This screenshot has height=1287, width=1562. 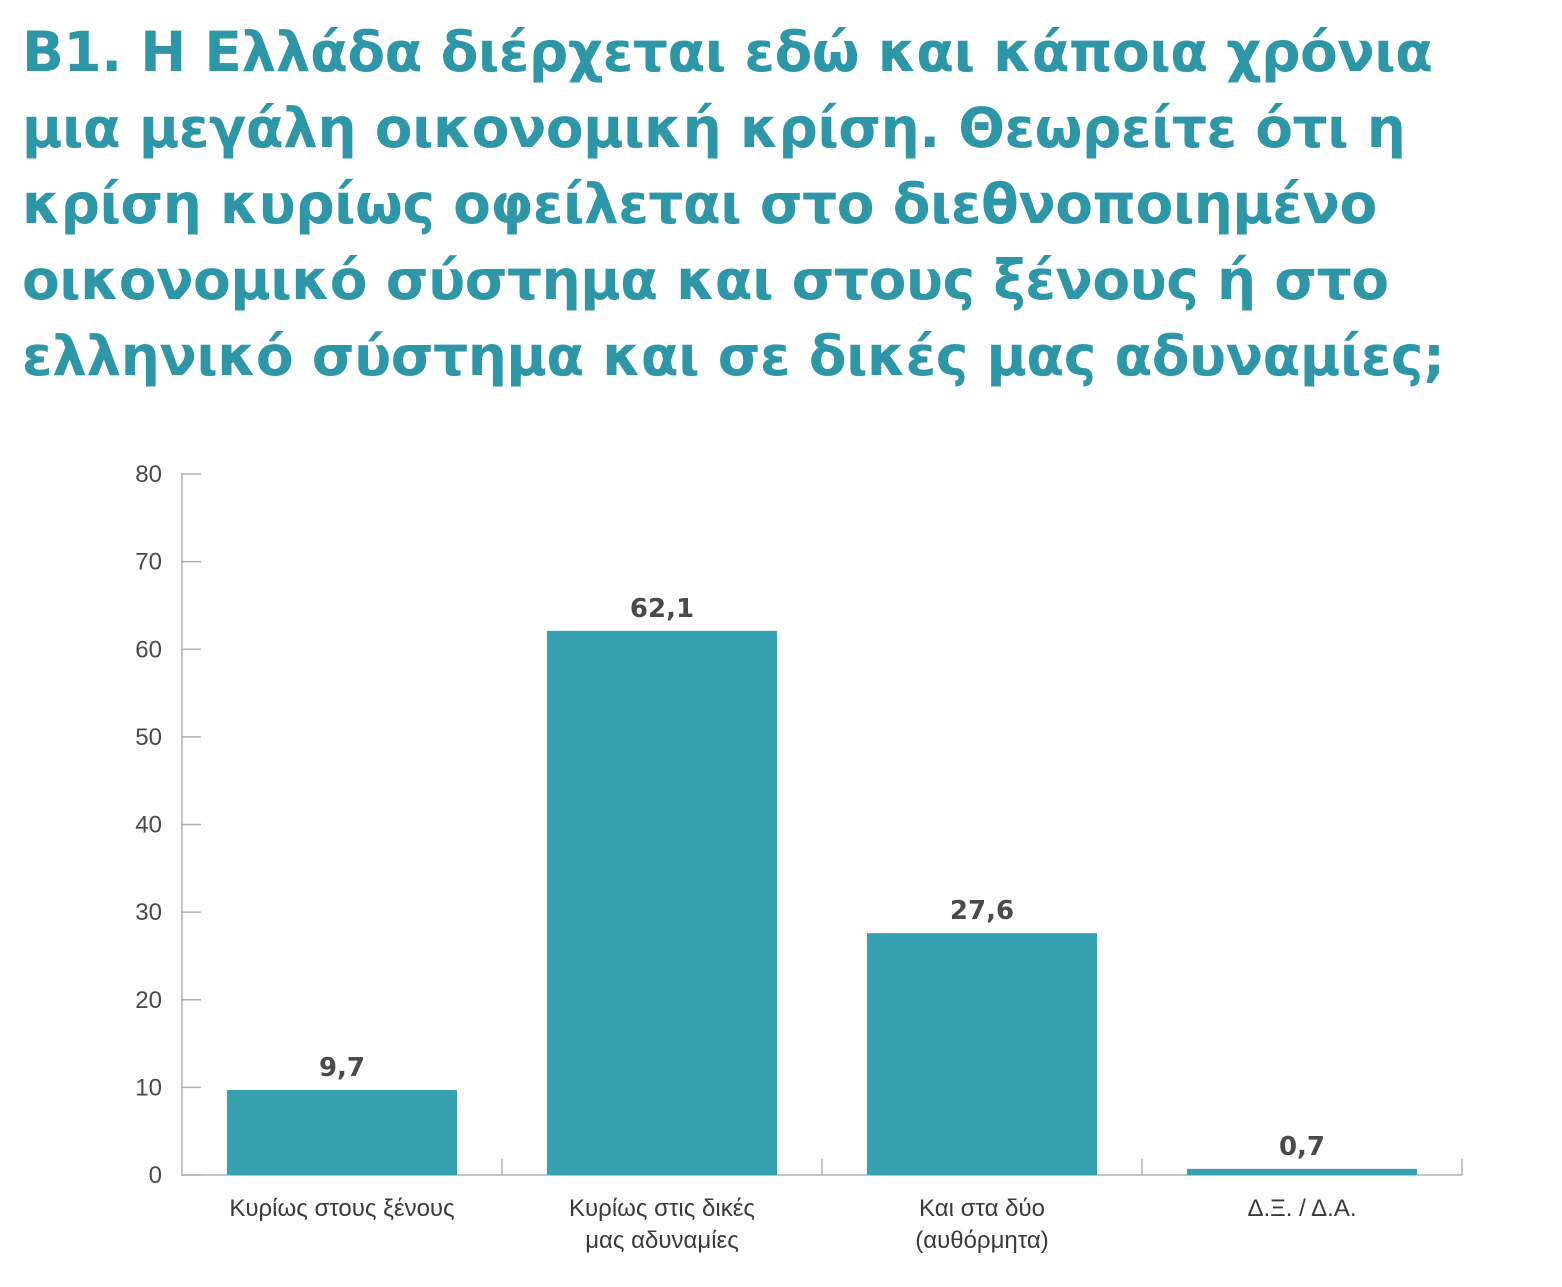 What do you see at coordinates (342, 1068) in the screenshot?
I see `bar-value-label: 9,7` at bounding box center [342, 1068].